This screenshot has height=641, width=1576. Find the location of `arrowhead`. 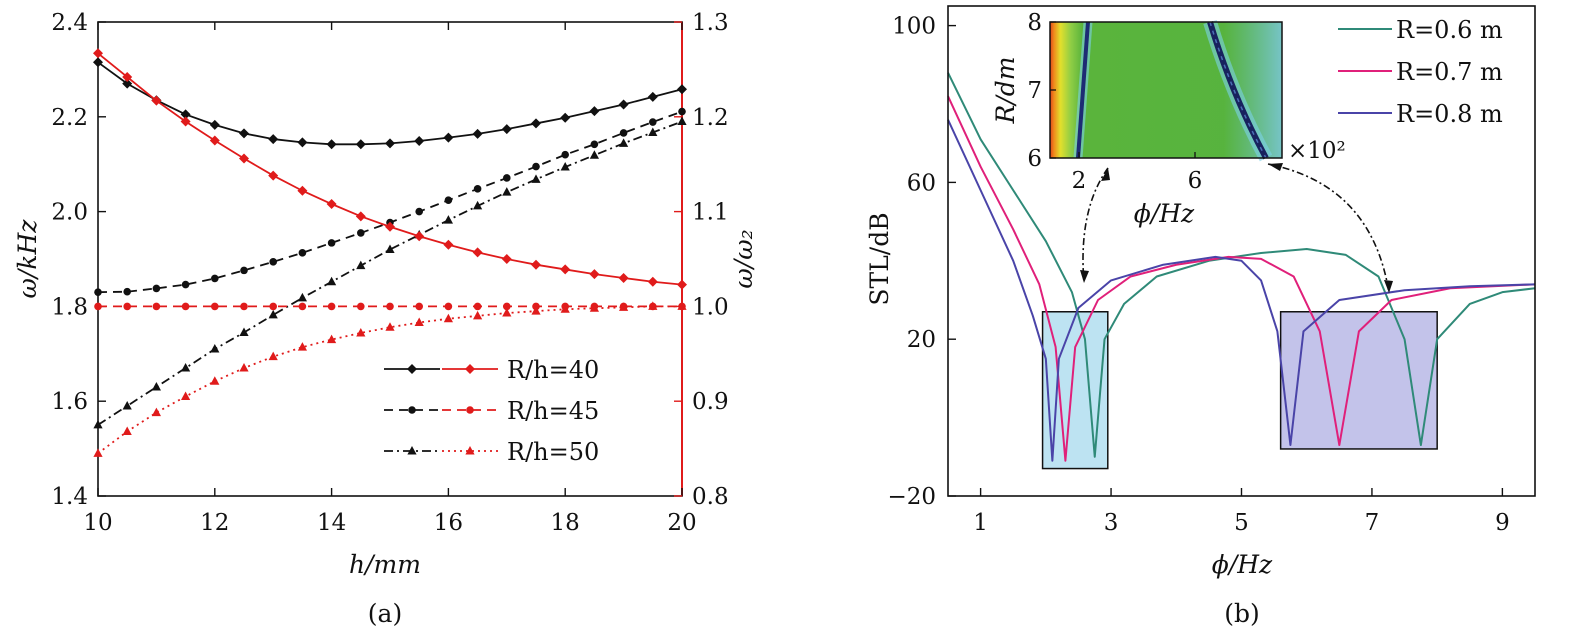

arrowhead is located at coordinates (1084, 276).